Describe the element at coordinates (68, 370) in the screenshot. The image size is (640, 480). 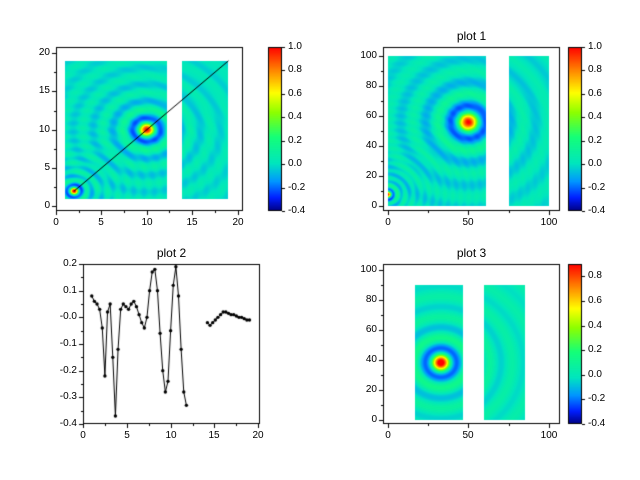
I see `y-tick-label: -0.2` at that location.